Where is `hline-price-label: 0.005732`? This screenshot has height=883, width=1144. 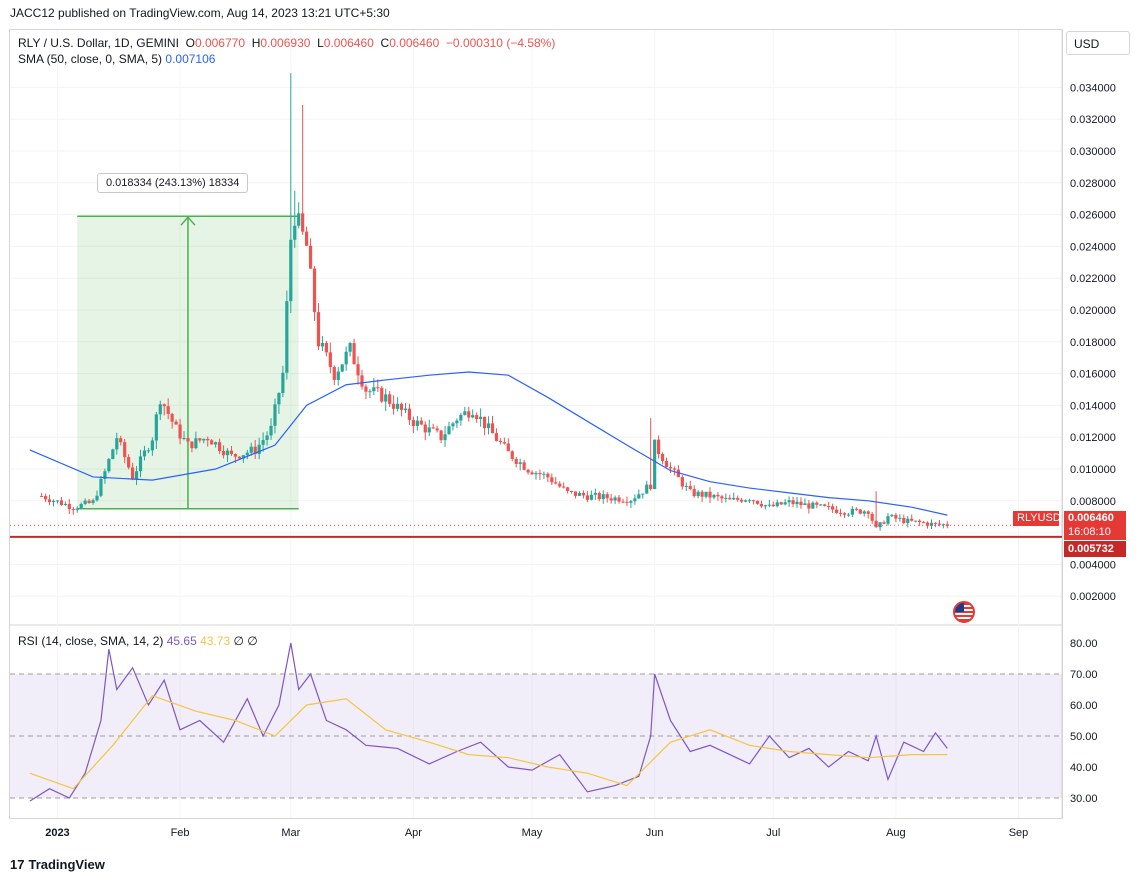
hline-price-label: 0.005732 is located at coordinates (1095, 549).